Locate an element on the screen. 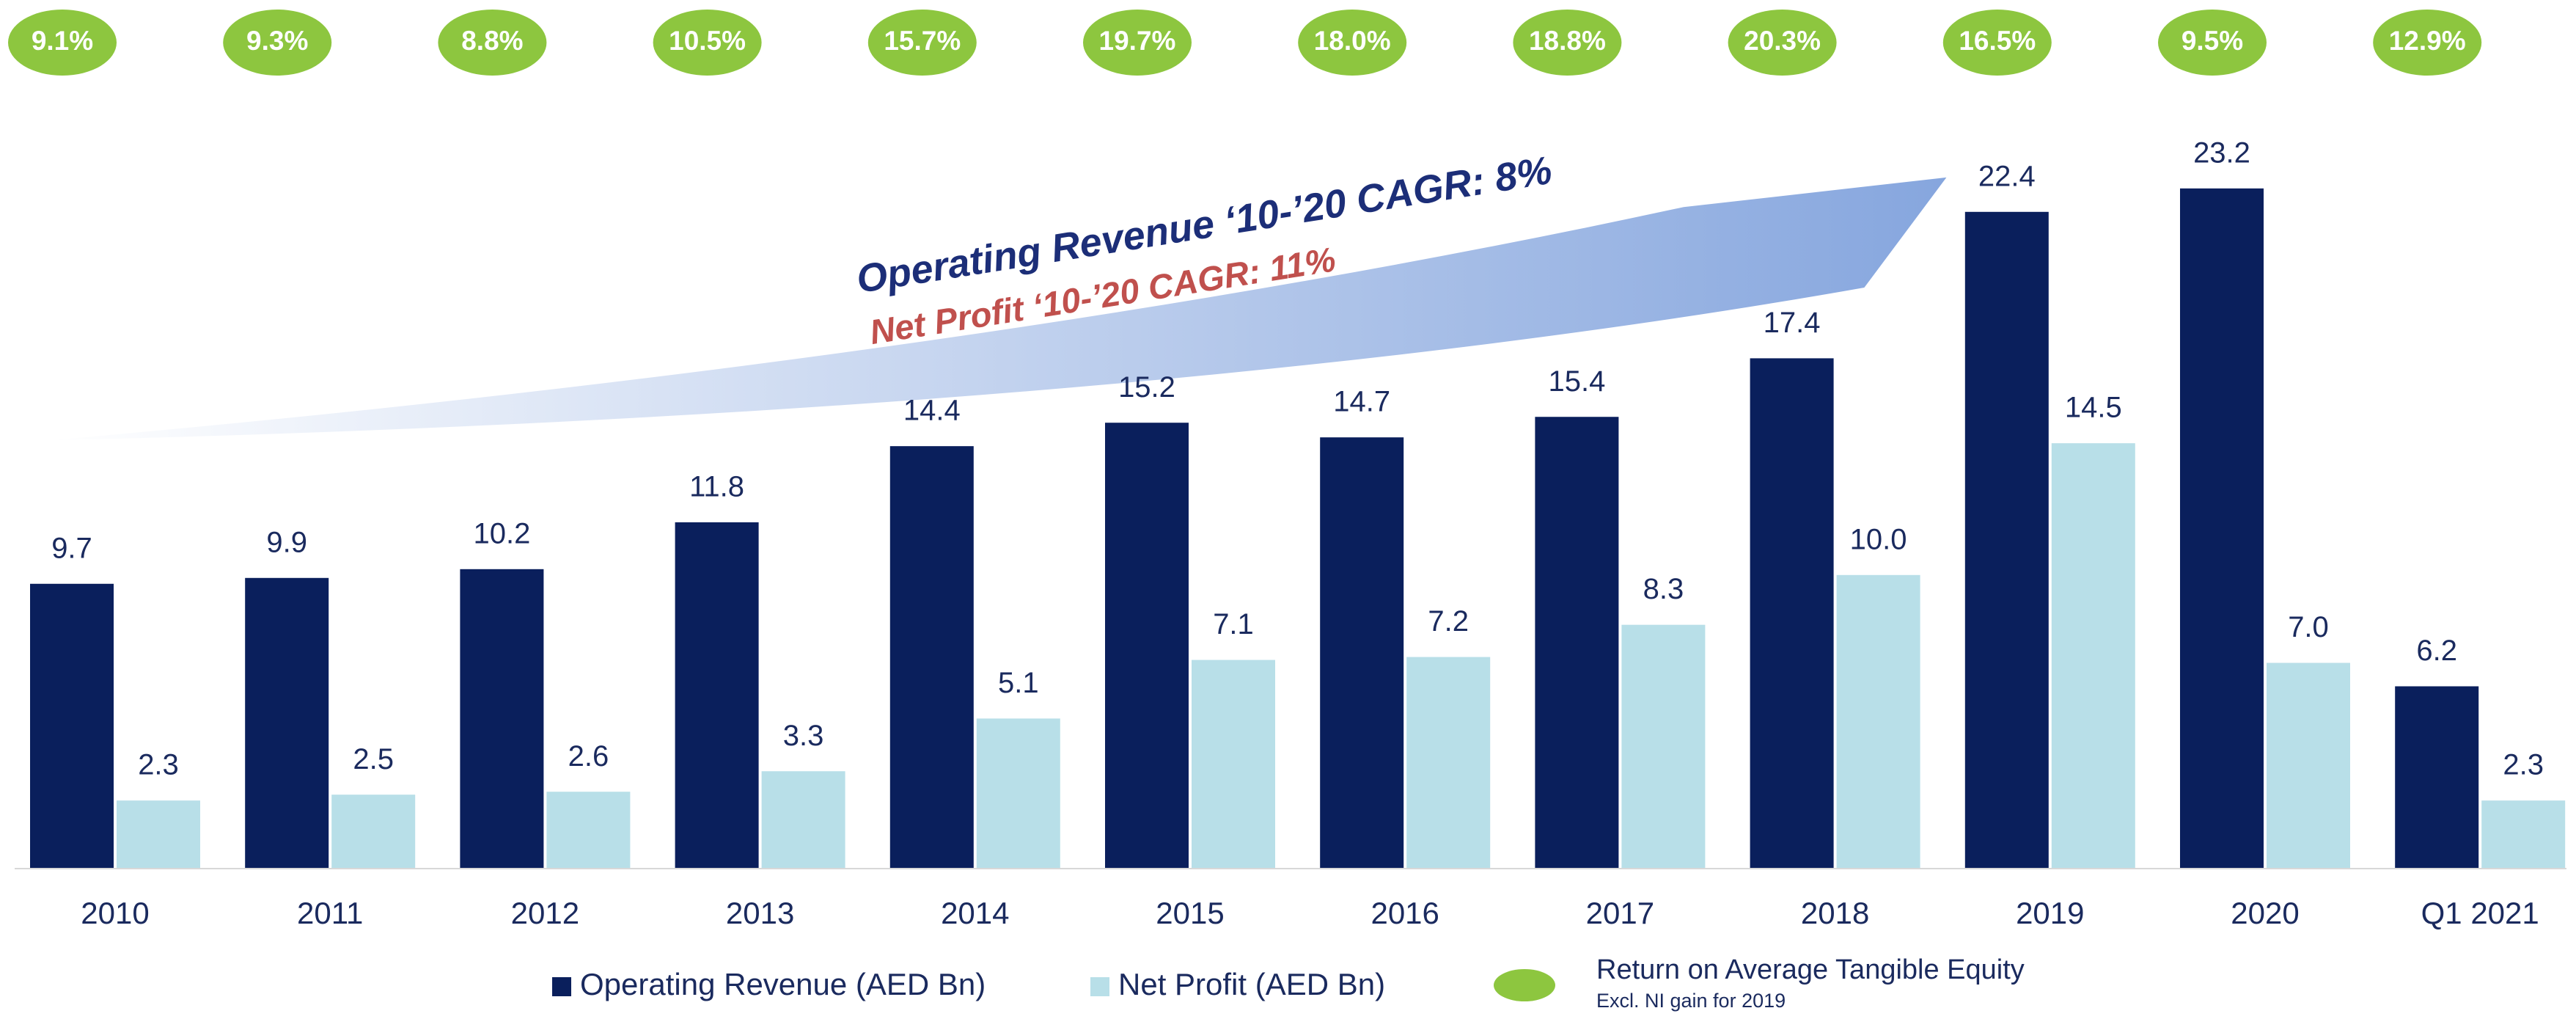  data-label: 14.5 is located at coordinates (2094, 408).